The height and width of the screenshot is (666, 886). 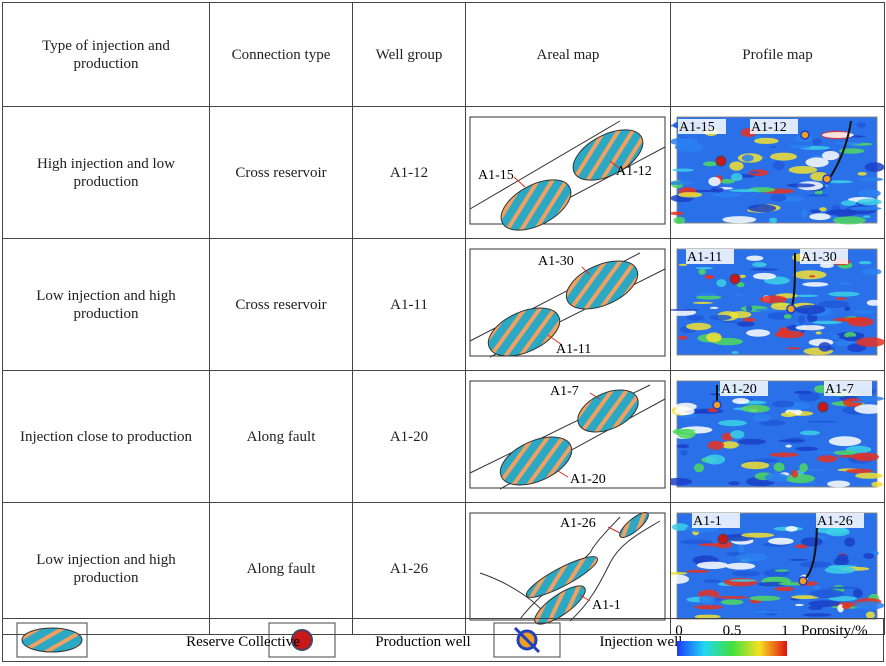 What do you see at coordinates (409, 568) in the screenshot?
I see `table-cell: A1-26` at bounding box center [409, 568].